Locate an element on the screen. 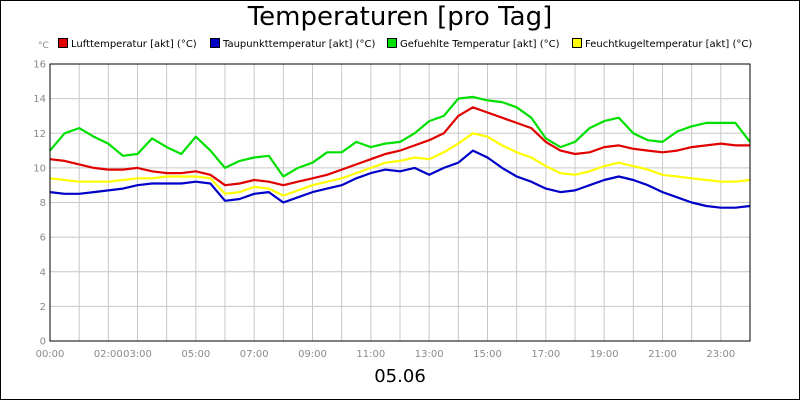 The height and width of the screenshot is (400, 800). chart-title: Temperaturen [pro Tag] is located at coordinates (400, 17).